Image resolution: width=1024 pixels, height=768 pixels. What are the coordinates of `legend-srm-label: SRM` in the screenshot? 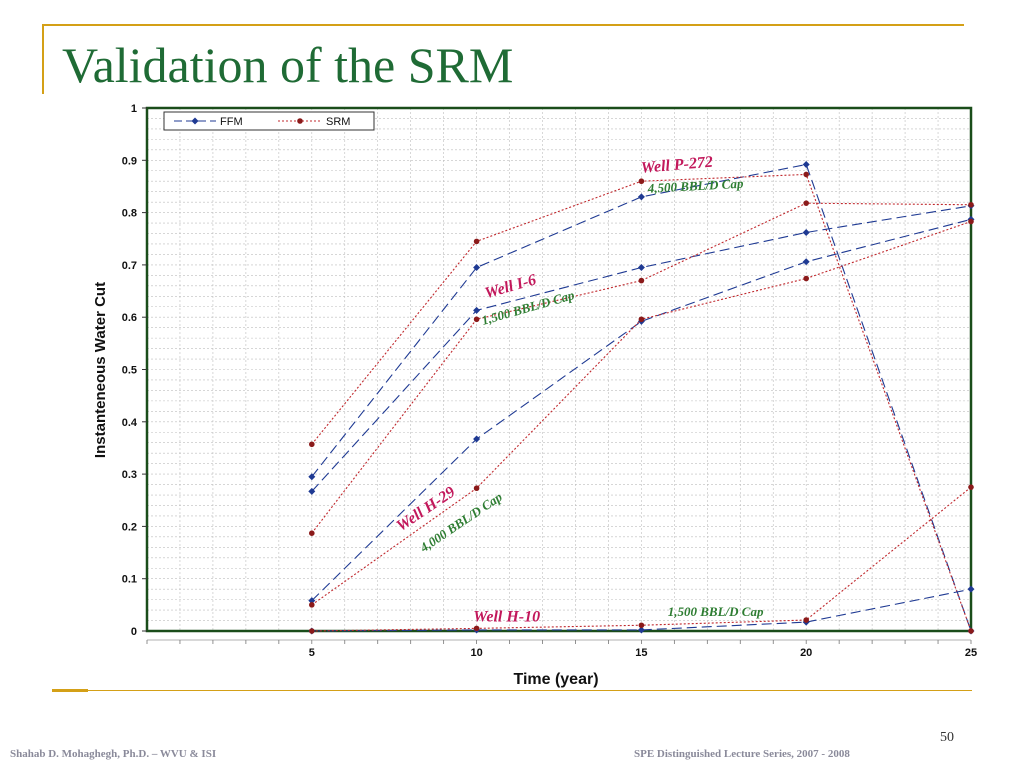 It's located at (338, 122).